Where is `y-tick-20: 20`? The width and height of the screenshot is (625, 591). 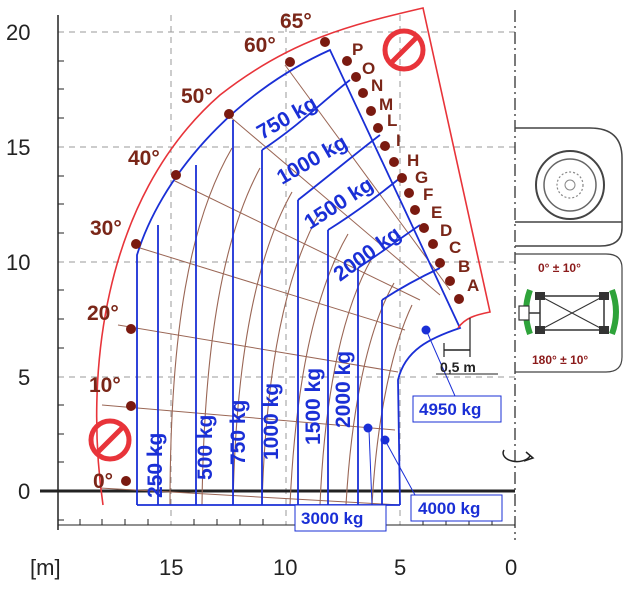
y-tick-20: 20 is located at coordinates (18, 32).